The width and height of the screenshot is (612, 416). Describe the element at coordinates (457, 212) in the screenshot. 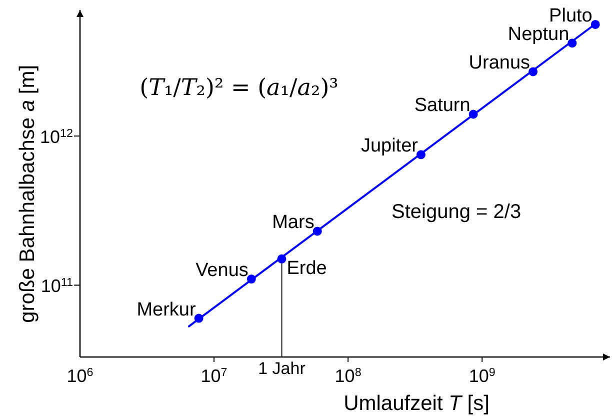

I see `annotation: Steigung = 2/3` at that location.